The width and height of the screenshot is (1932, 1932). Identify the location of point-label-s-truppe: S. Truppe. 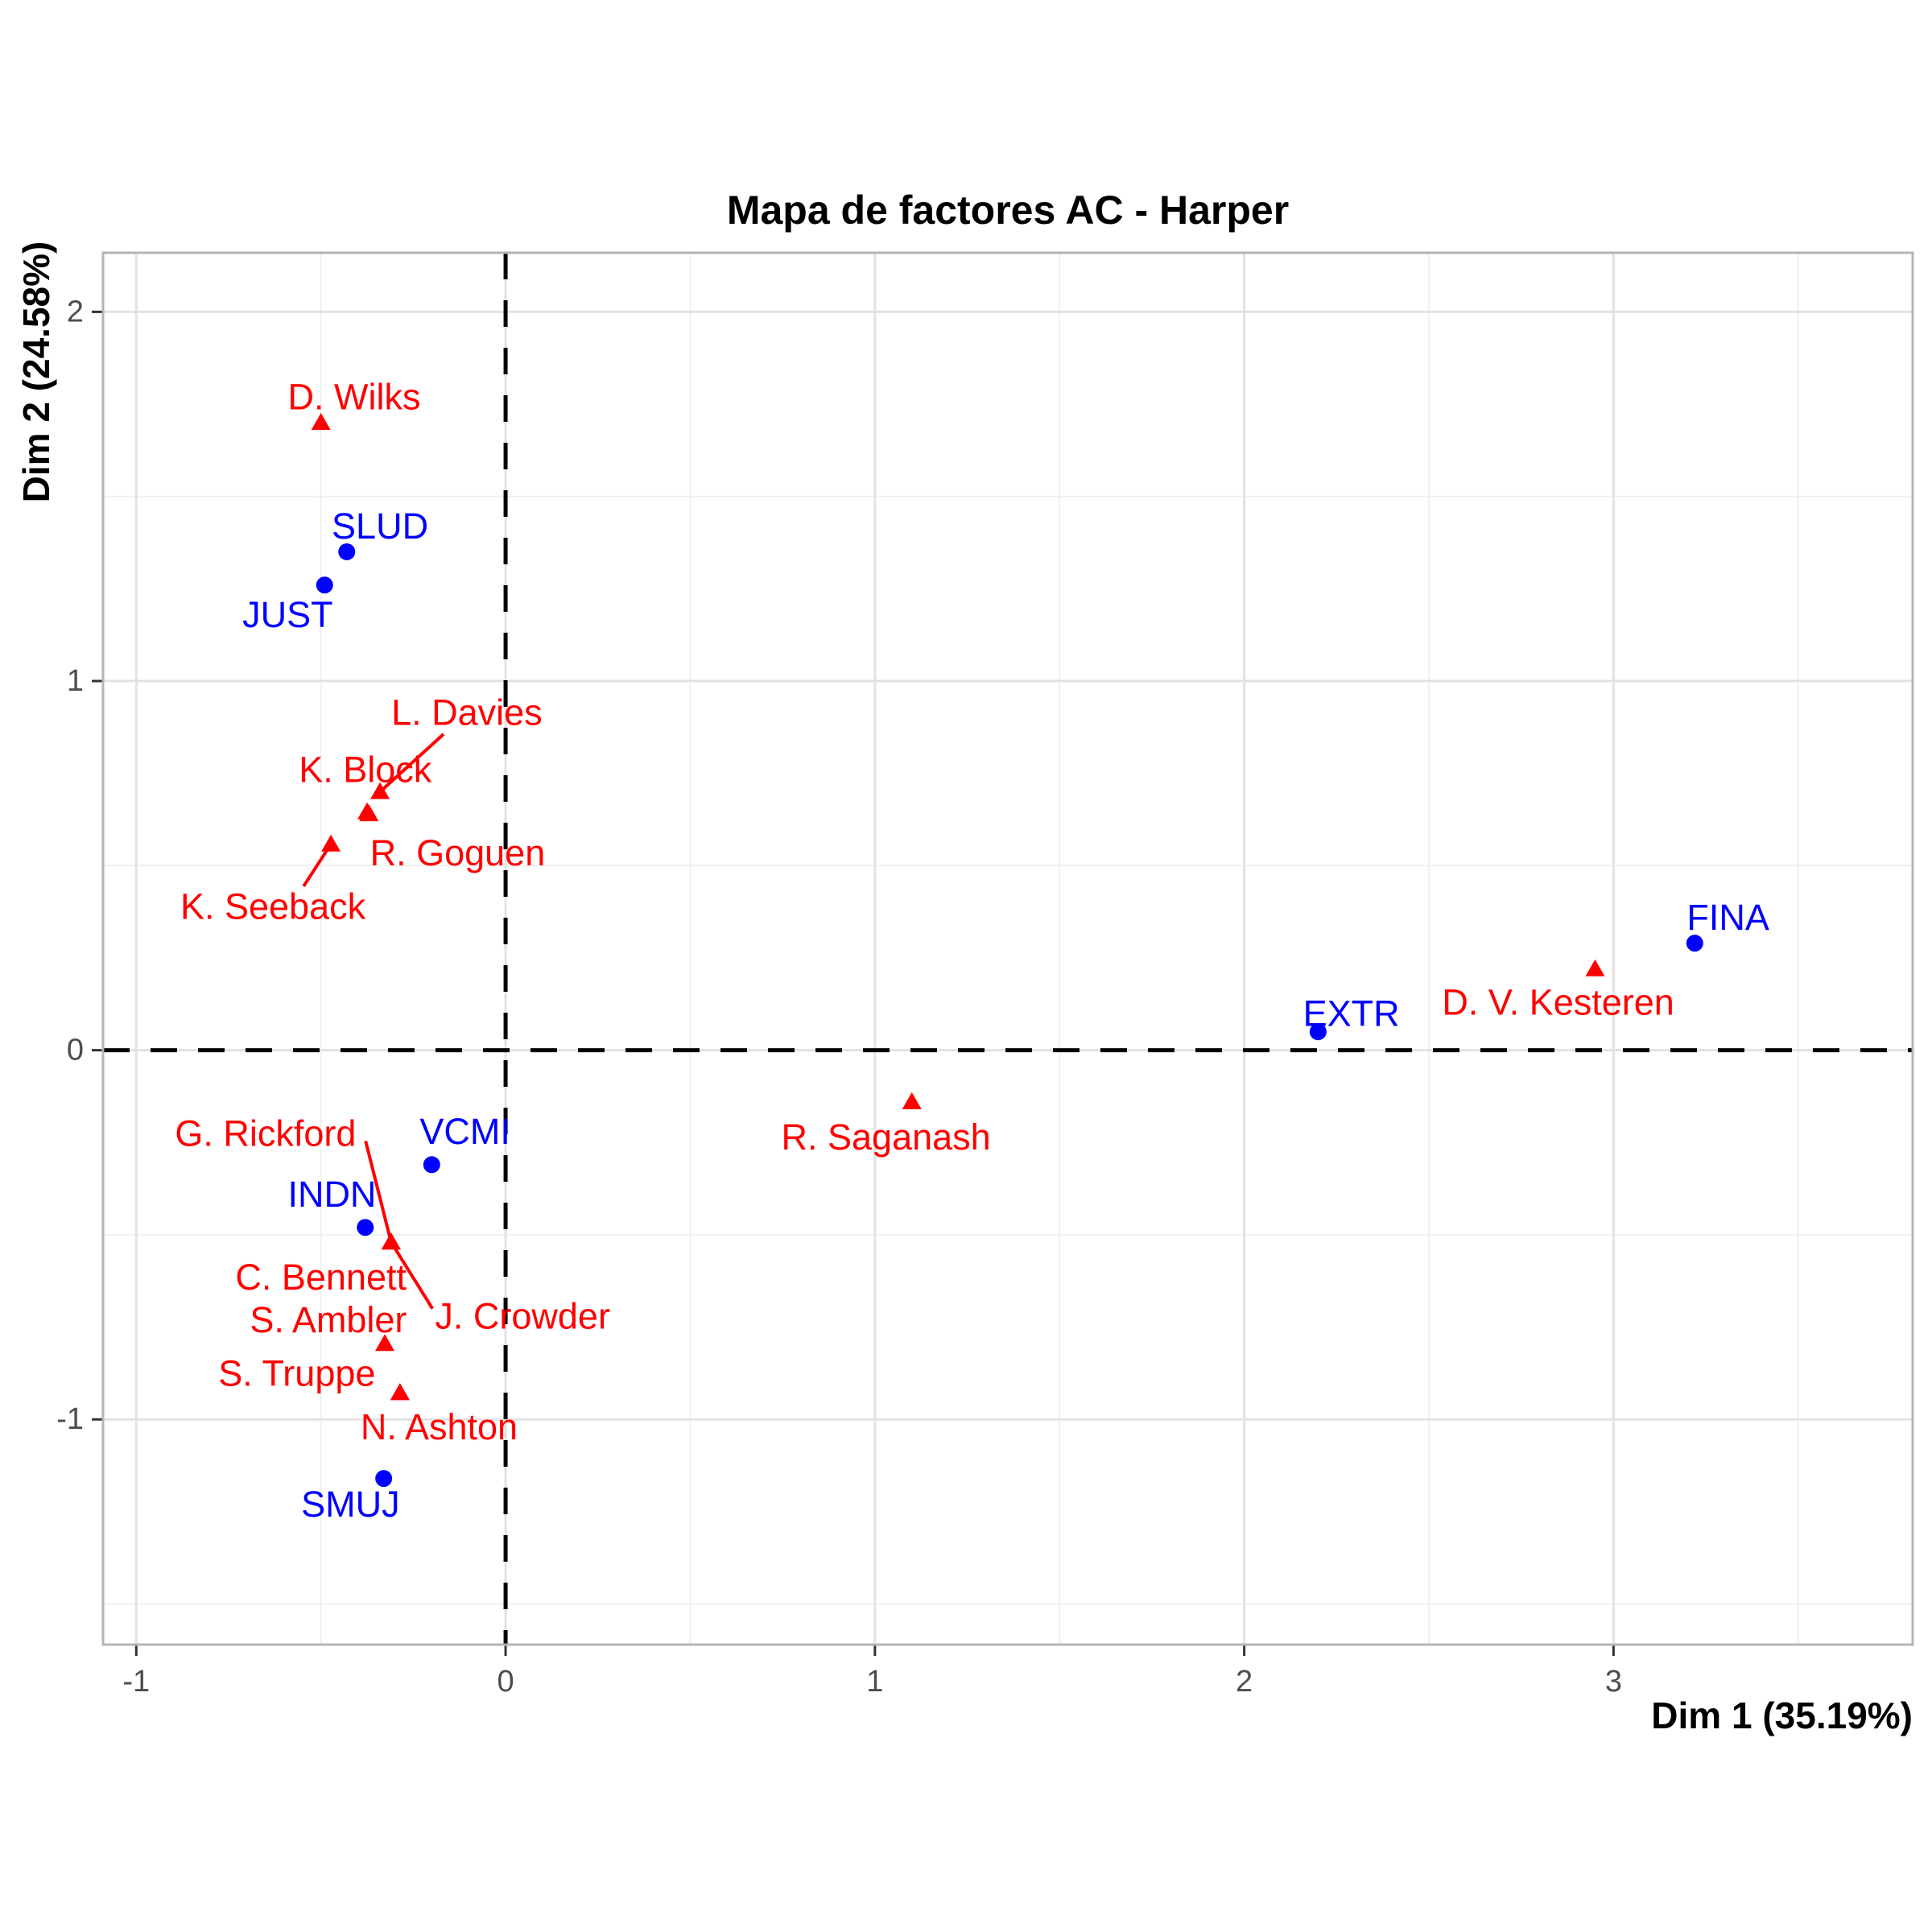
(296, 1372).